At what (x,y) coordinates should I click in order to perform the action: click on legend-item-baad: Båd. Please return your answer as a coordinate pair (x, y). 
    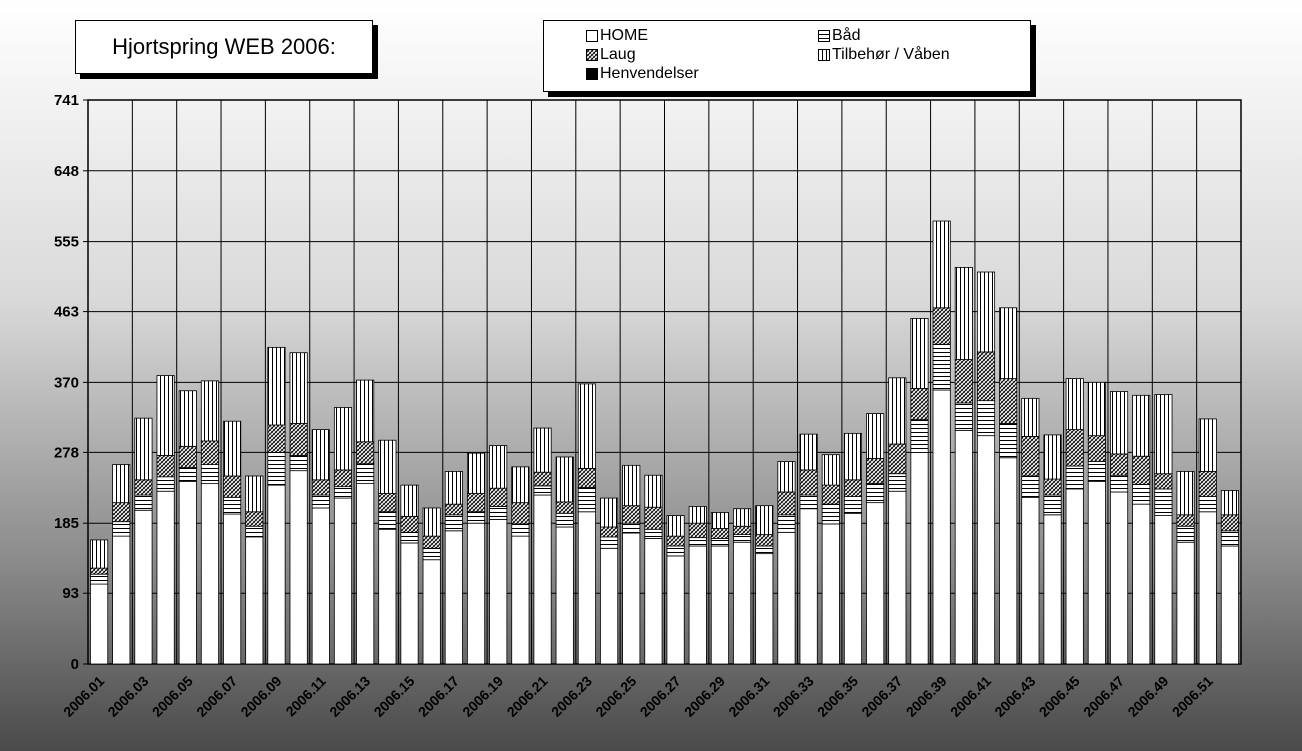
    Looking at the image, I should click on (839, 36).